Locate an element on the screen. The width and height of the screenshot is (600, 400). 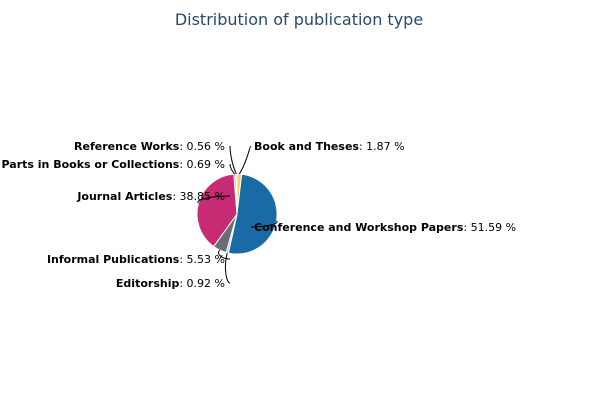
slice-label-parts-in-books-or-collections: Parts in Books or Collections: 0.69 % is located at coordinates (113, 164).